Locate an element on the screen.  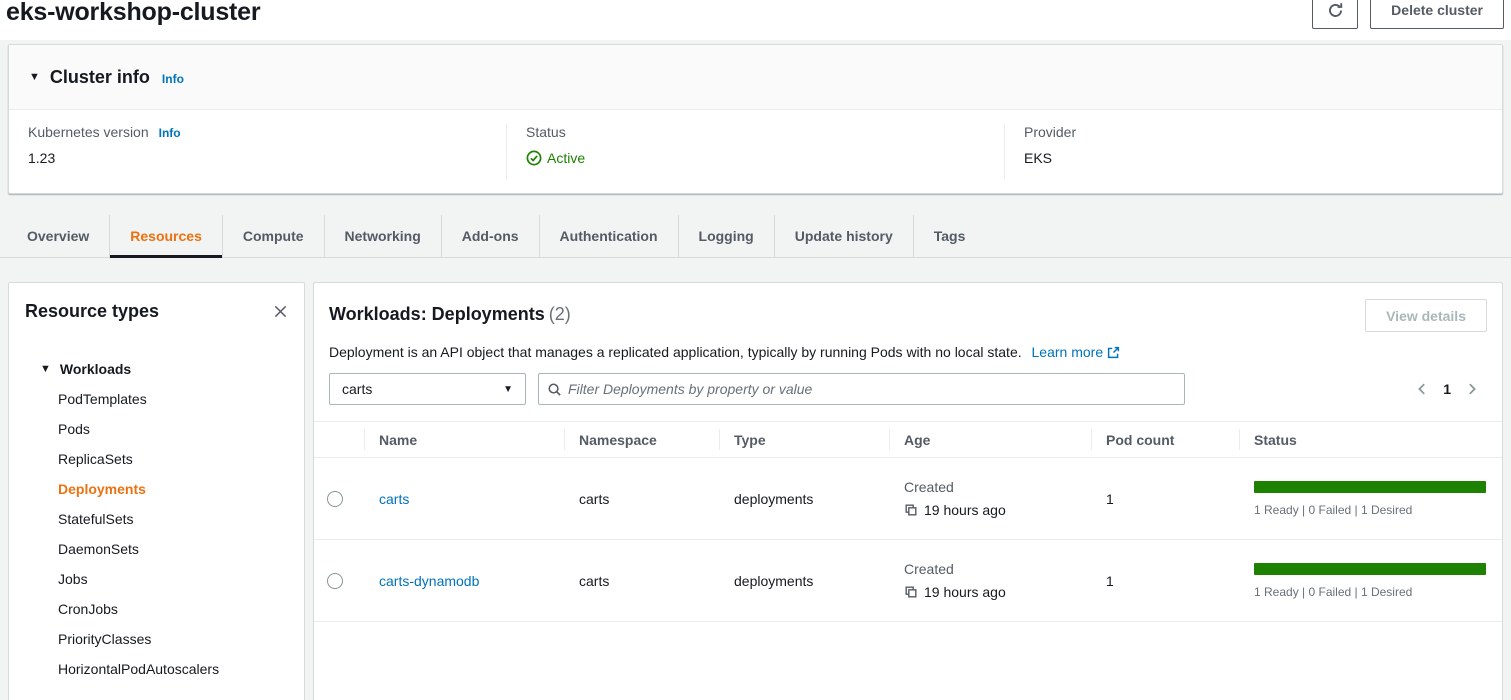
tab-tags: Tags is located at coordinates (949, 236).